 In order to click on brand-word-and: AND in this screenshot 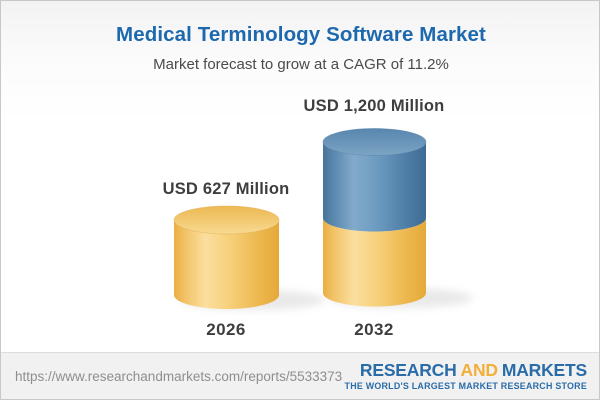, I will do `click(479, 370)`.